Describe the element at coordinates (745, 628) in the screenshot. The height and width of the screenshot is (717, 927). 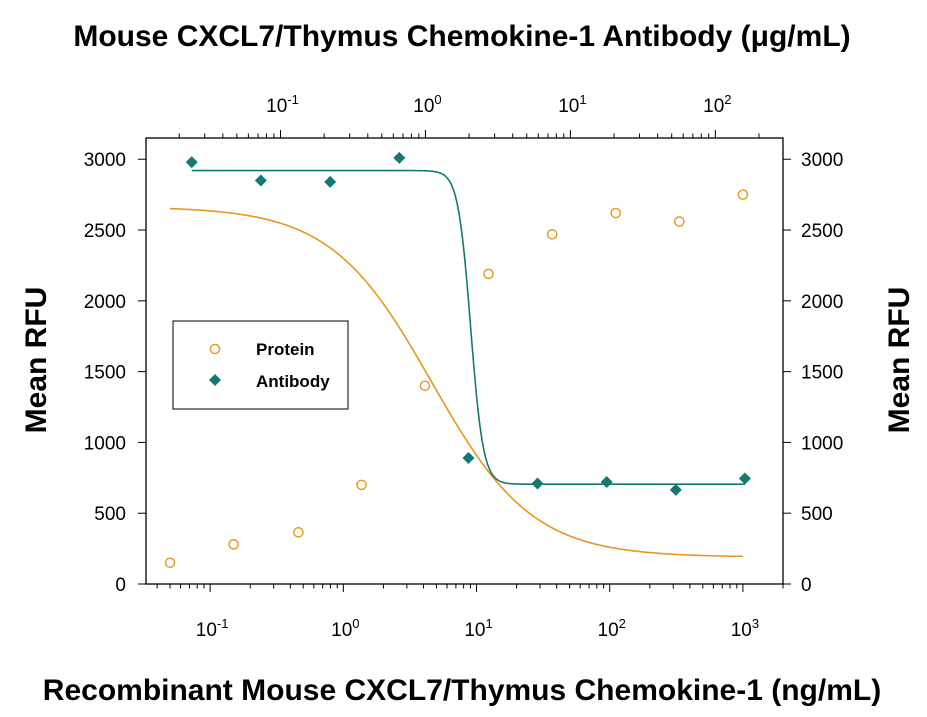
I see `bottom-tick-label: 10³` at that location.